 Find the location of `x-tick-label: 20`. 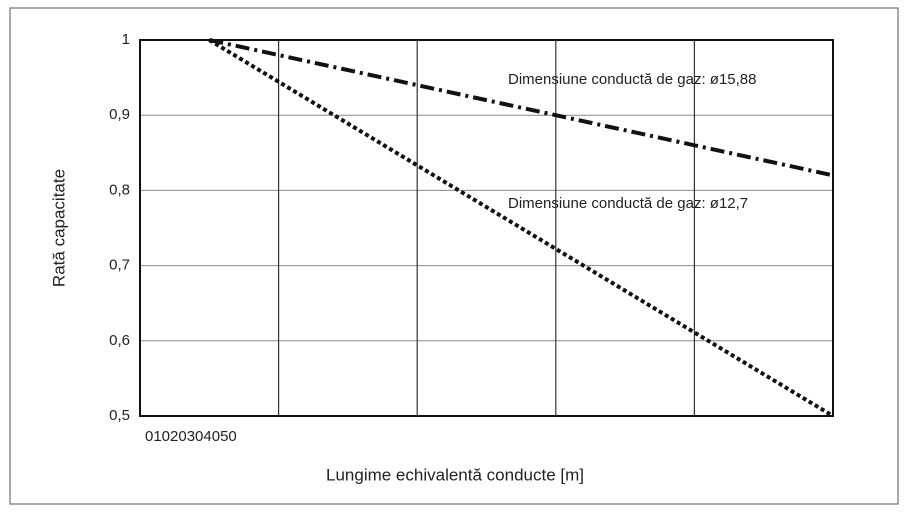

x-tick-label: 20 is located at coordinates (178, 436).